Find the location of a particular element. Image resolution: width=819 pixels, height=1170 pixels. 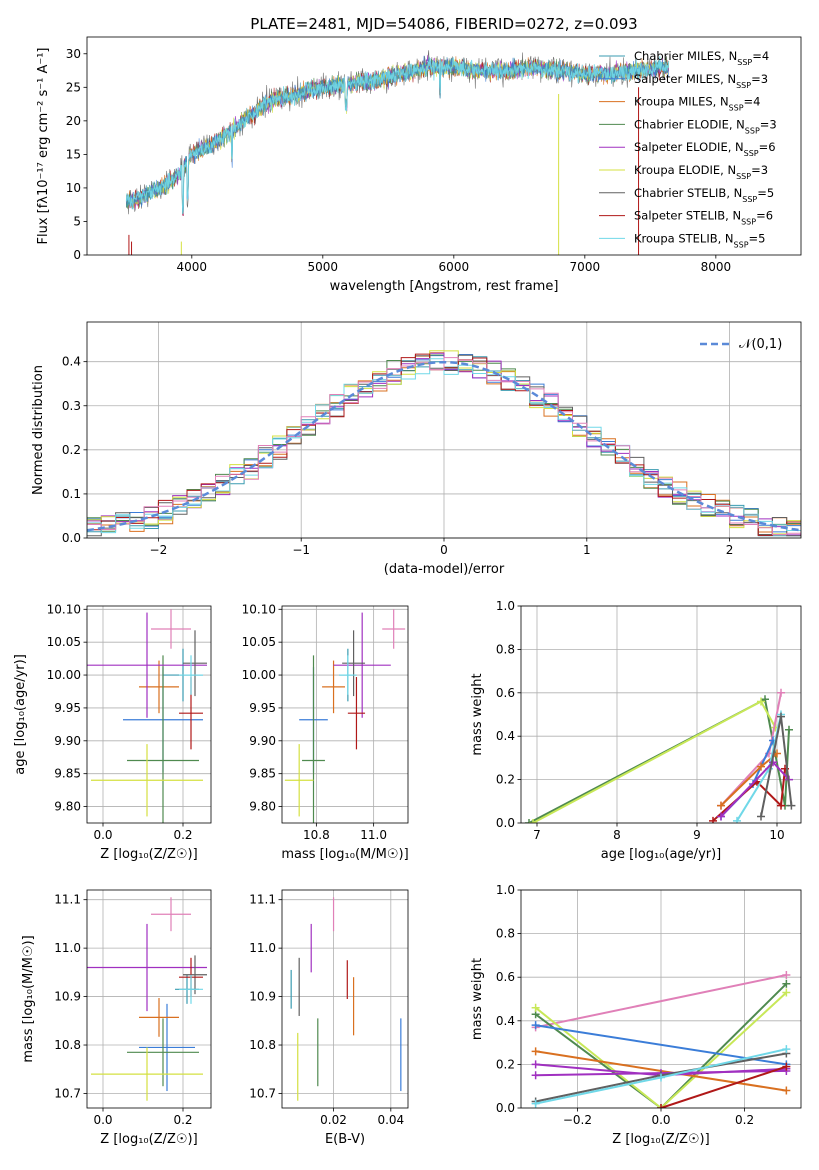

mass-vs-EBV-panel: 0.02 0.04 10.7 10.8 10.9 11.0 11.1 E(B-V) is located at coordinates (329, 1018).